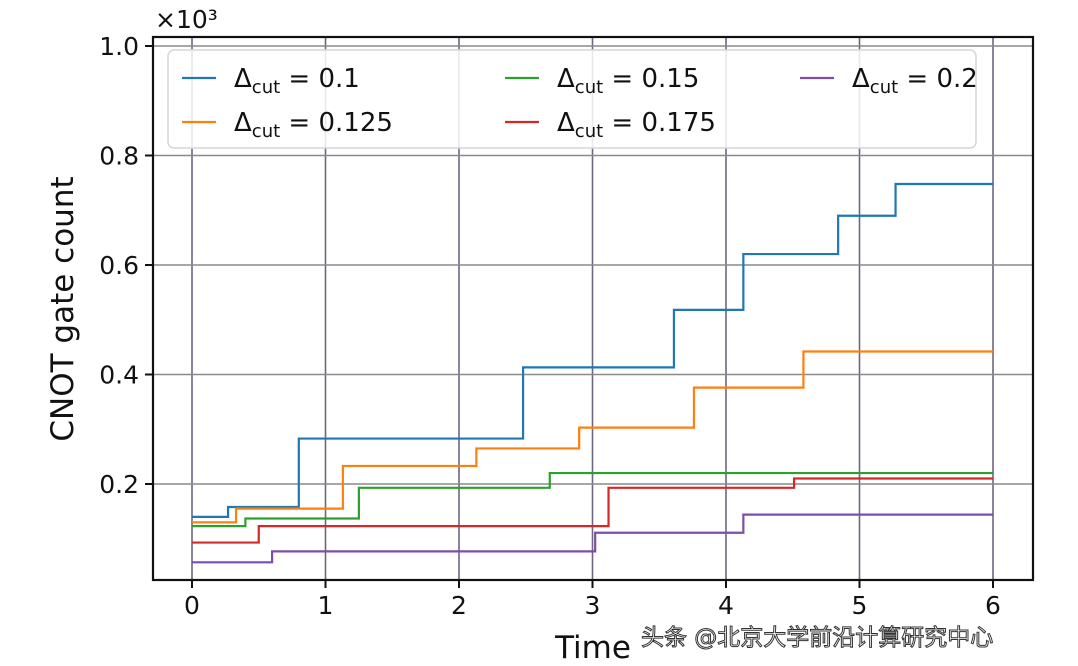  I want to click on y-axis-ticks: 0.2 0.4 0.6 0.8 1.0, so click(126, 265).